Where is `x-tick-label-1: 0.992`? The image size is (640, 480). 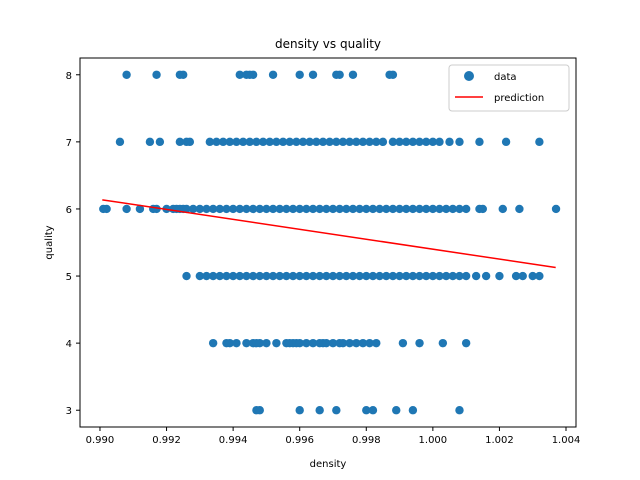
x-tick-label-1: 0.992 is located at coordinates (166, 440).